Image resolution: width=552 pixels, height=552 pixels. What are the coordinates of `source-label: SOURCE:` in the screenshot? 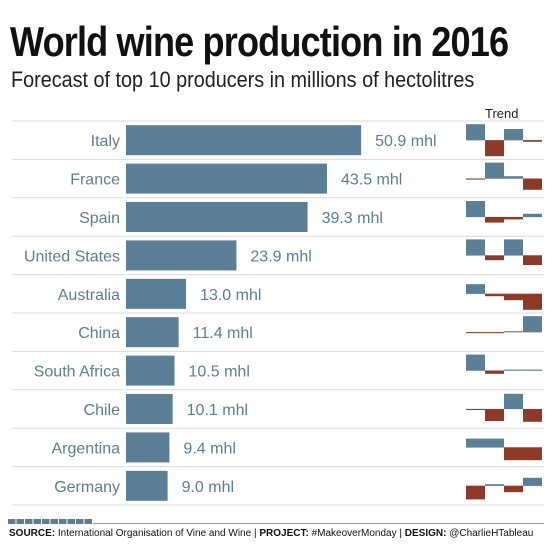 It's located at (32, 533).